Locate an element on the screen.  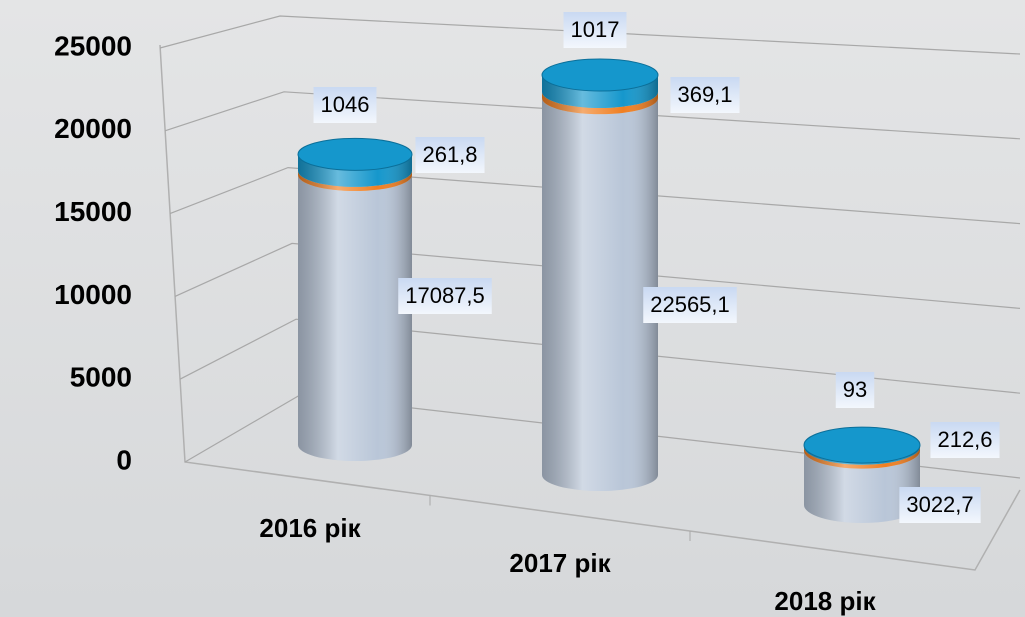
data-label: 261,8 is located at coordinates (449, 154).